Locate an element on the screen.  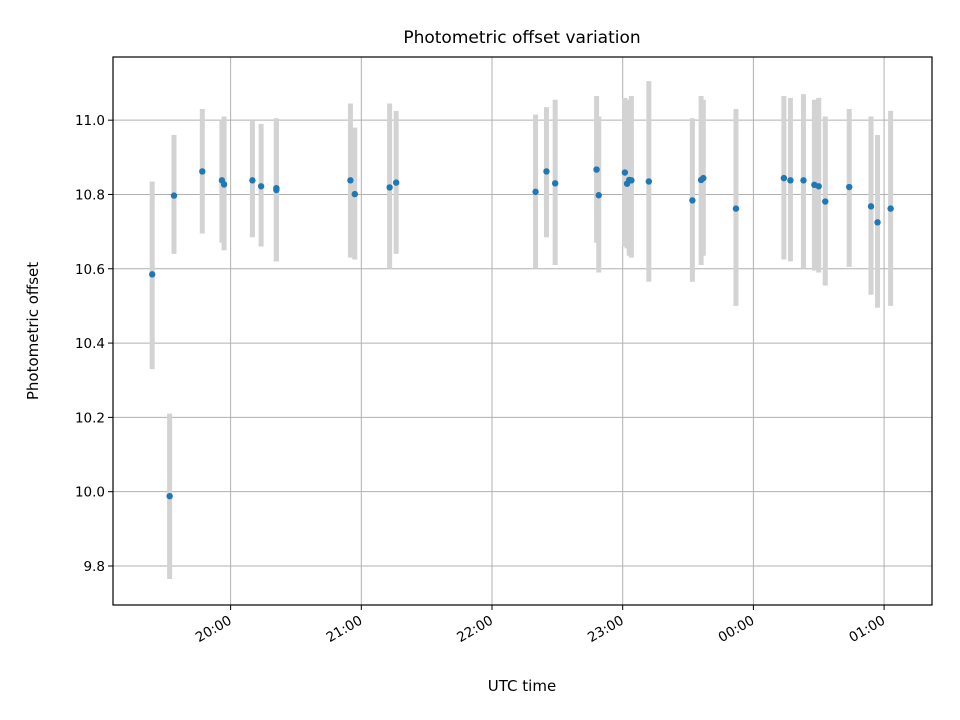
x-axis-label: UTC time is located at coordinates (522, 686).